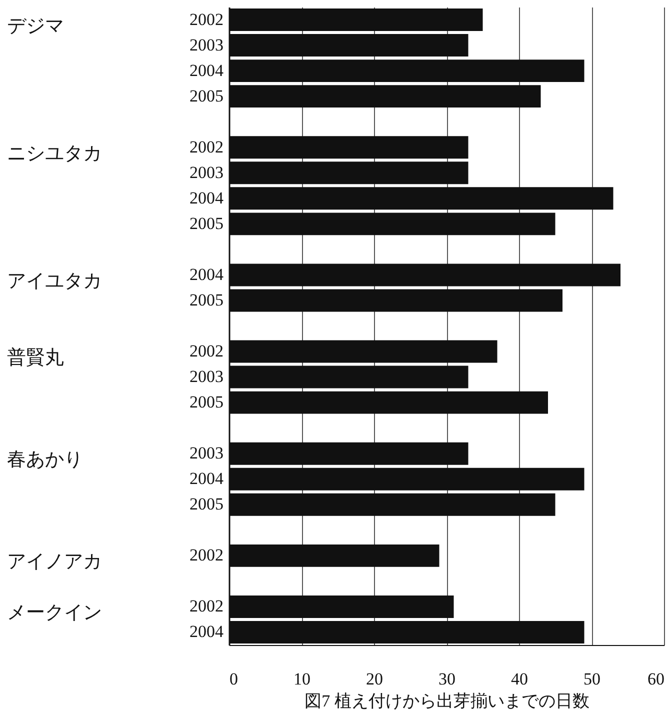 The height and width of the screenshot is (722, 670). Describe the element at coordinates (54, 153) in the screenshot. I see `text: ニシユタカ` at that location.